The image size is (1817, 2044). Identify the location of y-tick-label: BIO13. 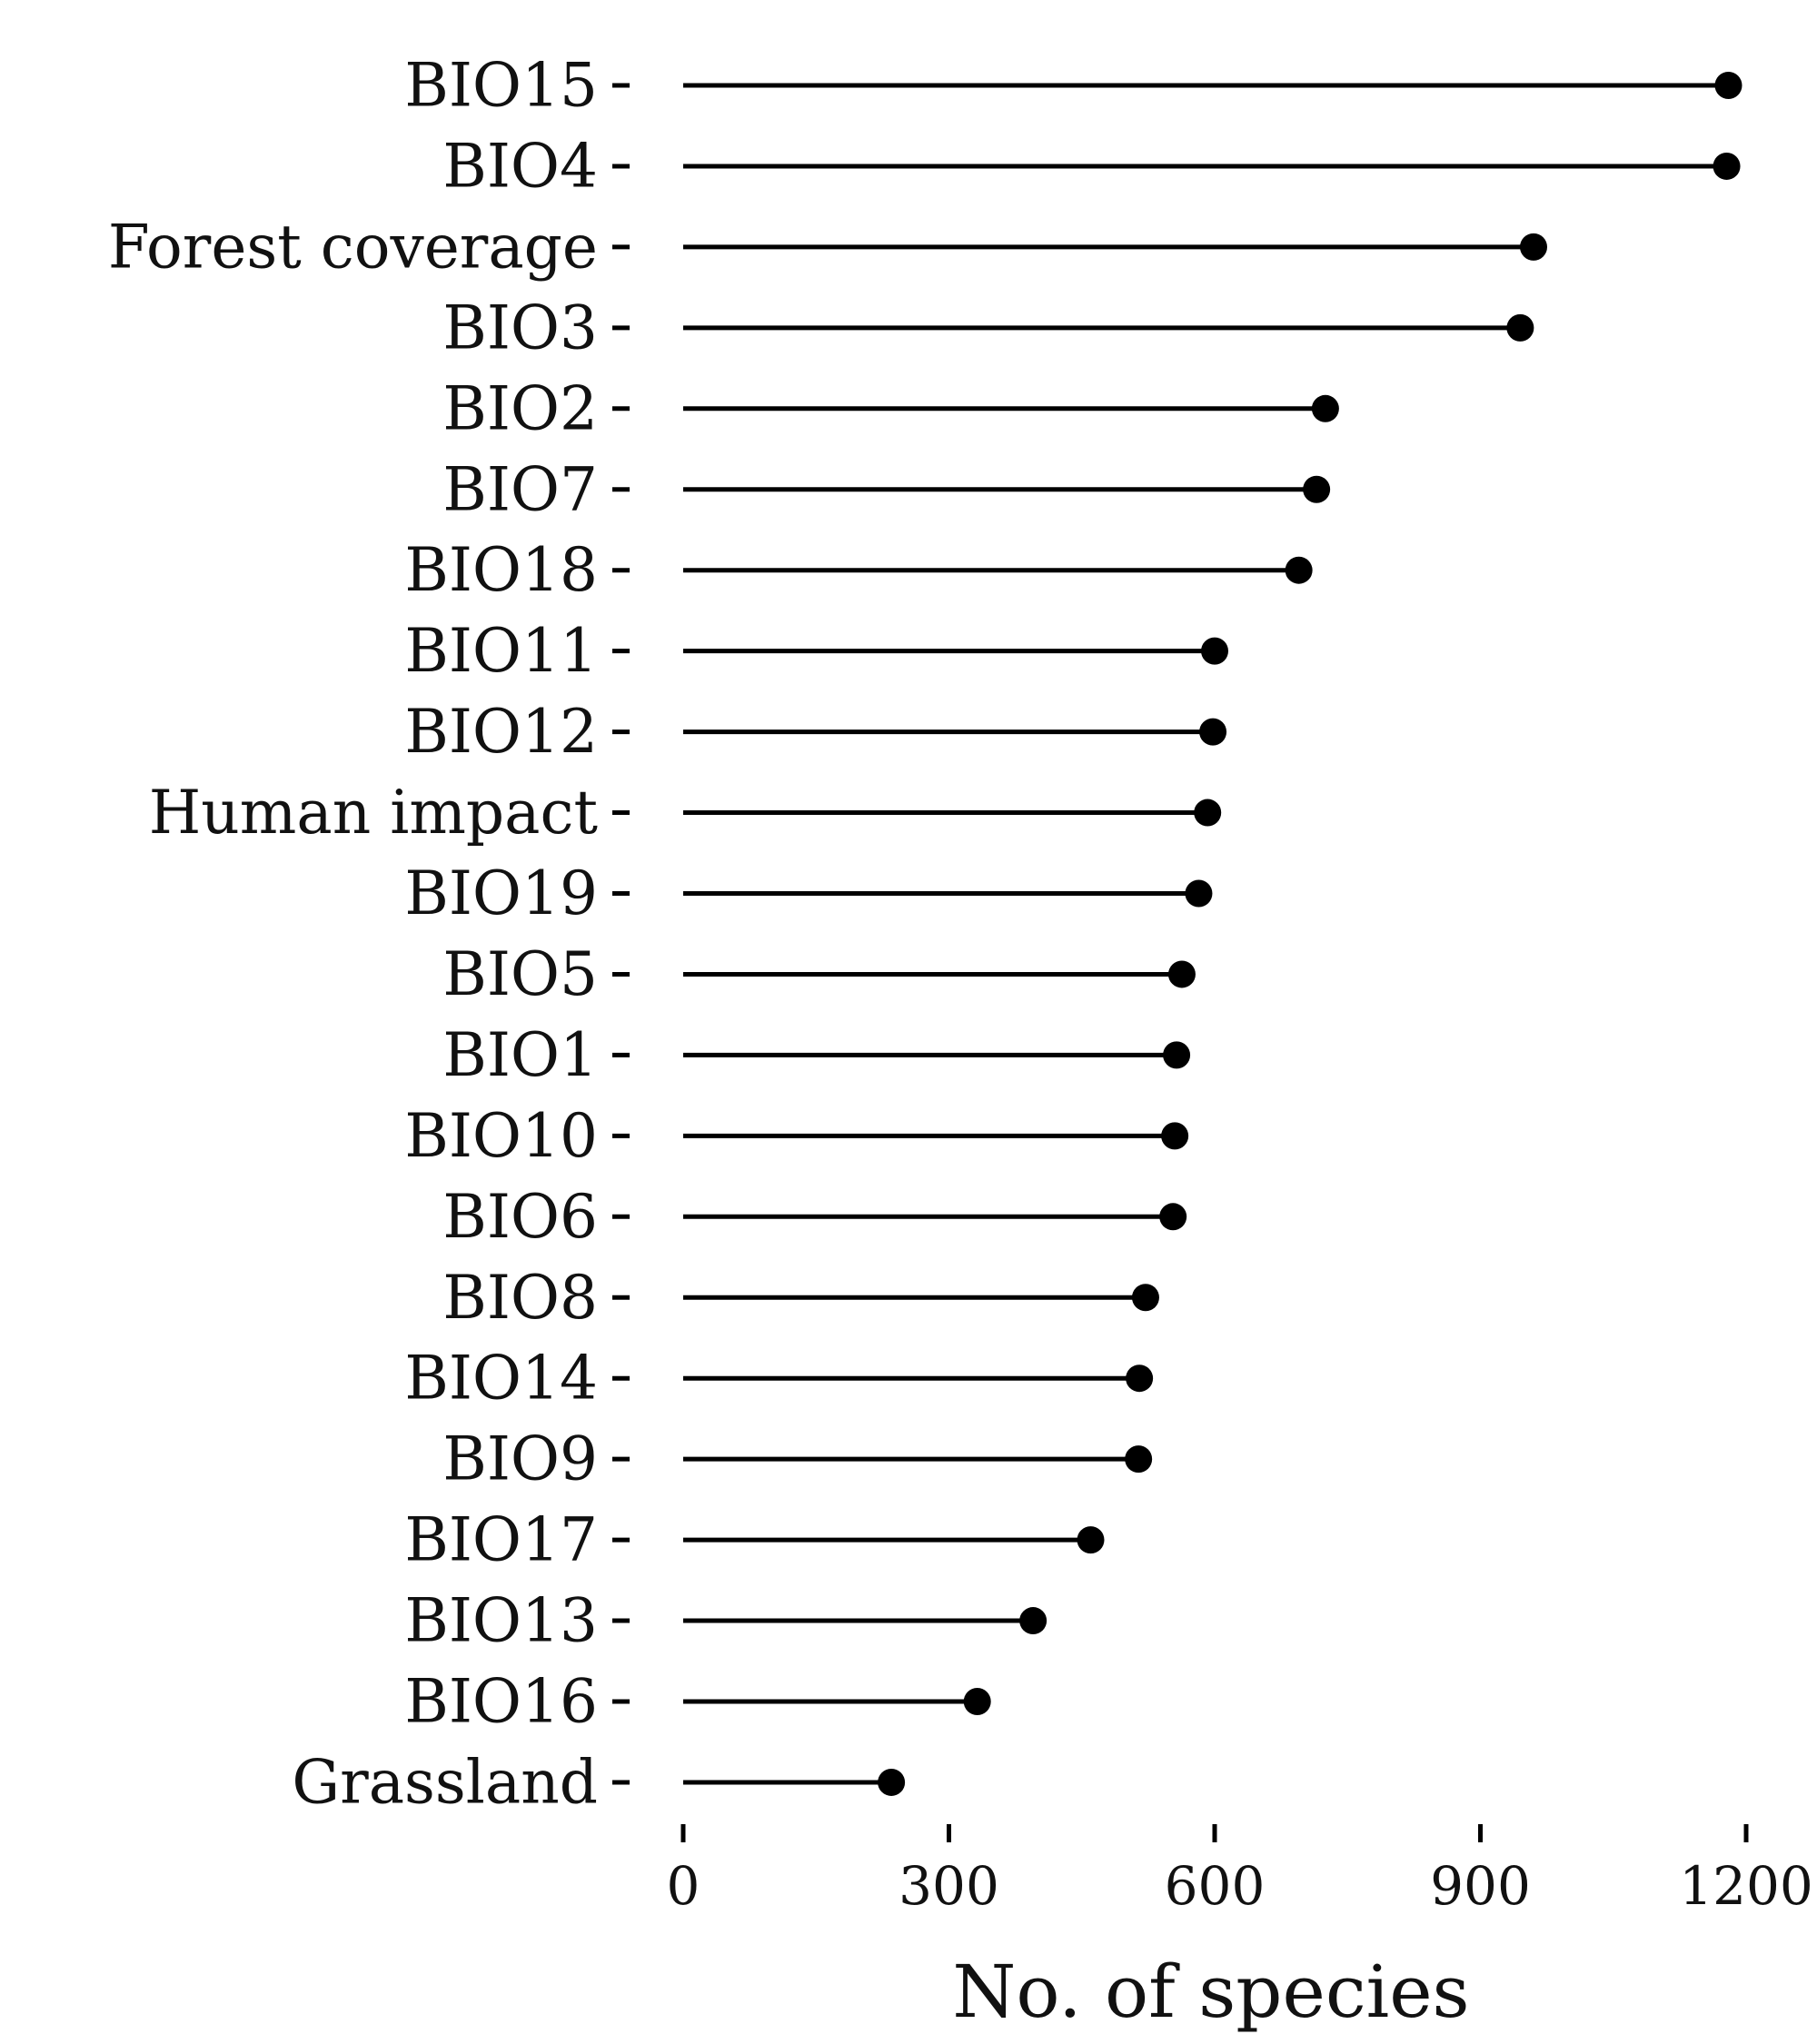
(501, 1621).